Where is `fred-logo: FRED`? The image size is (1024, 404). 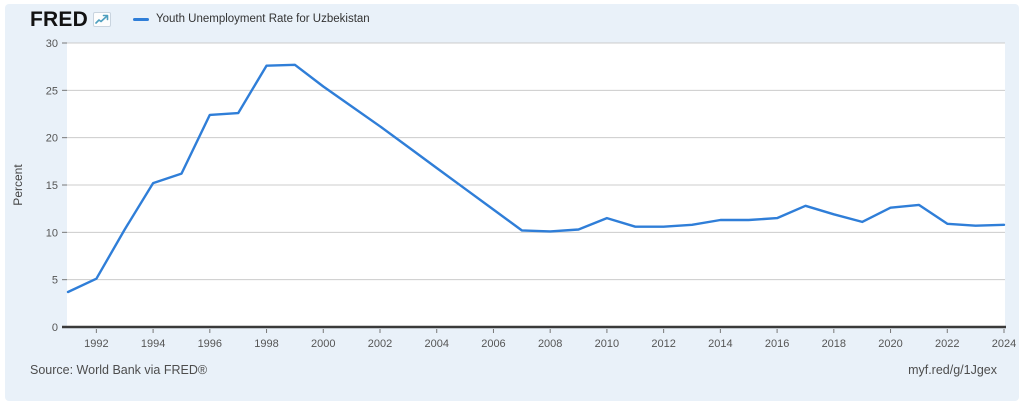
fred-logo: FRED is located at coordinates (70, 19).